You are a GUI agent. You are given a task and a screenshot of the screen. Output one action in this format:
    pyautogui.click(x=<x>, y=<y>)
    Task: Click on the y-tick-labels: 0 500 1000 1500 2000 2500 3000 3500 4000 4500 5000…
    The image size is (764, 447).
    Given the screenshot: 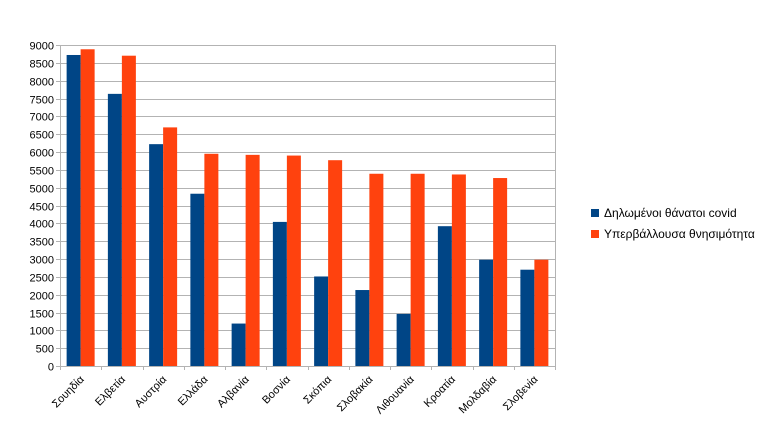 What is the action you would take?
    pyautogui.click(x=42, y=207)
    